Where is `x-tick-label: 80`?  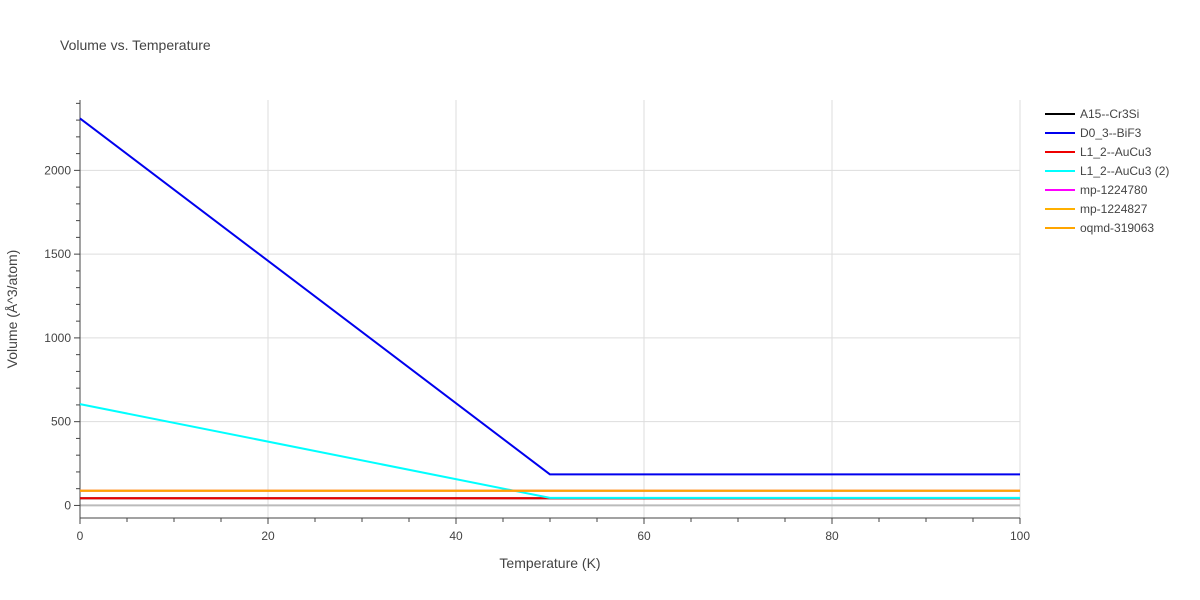 x-tick-label: 80 is located at coordinates (832, 536).